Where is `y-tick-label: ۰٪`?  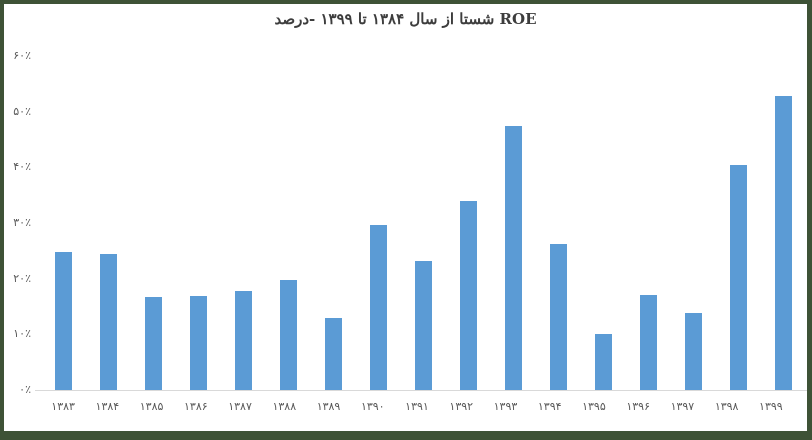 y-tick-label: ۰٪ is located at coordinates (25, 389).